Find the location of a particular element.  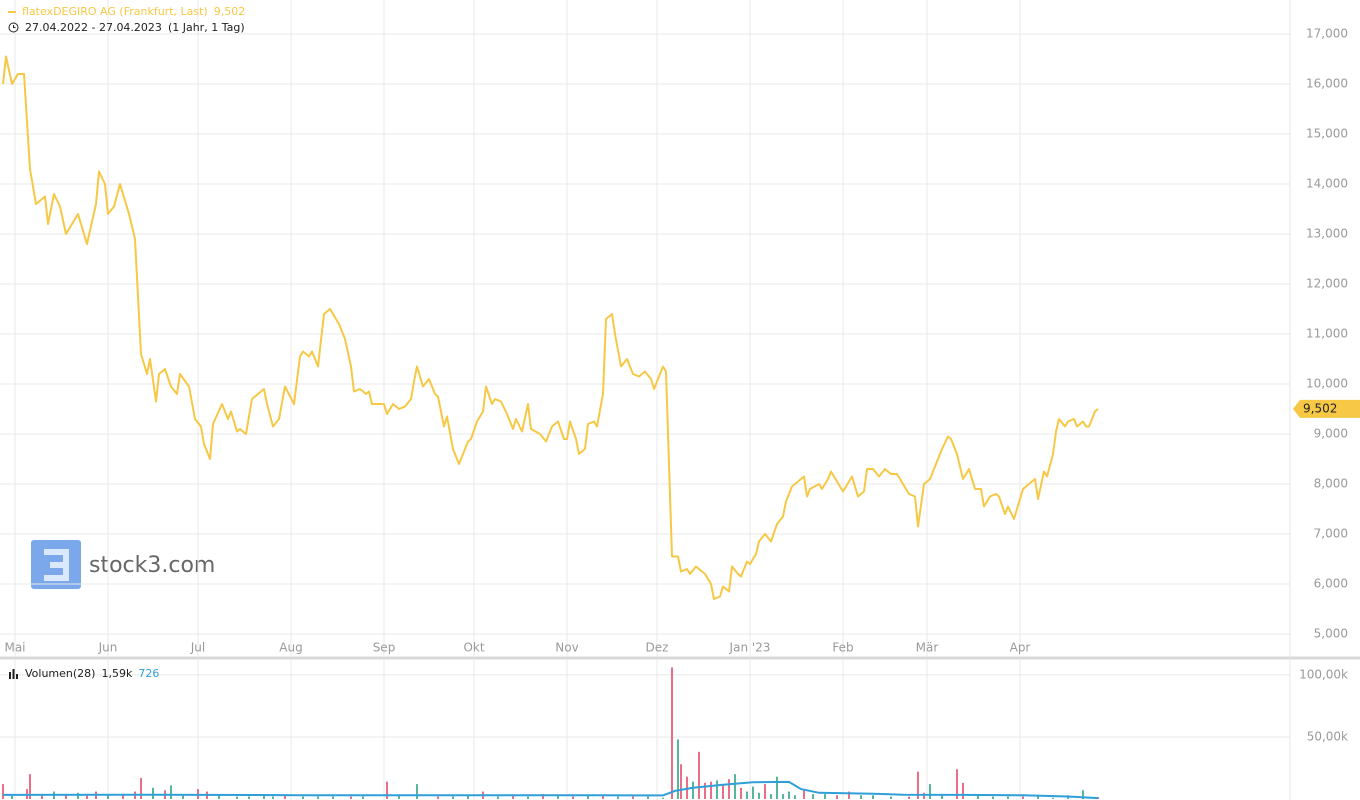

x-tick-label: Sep is located at coordinates (384, 648).